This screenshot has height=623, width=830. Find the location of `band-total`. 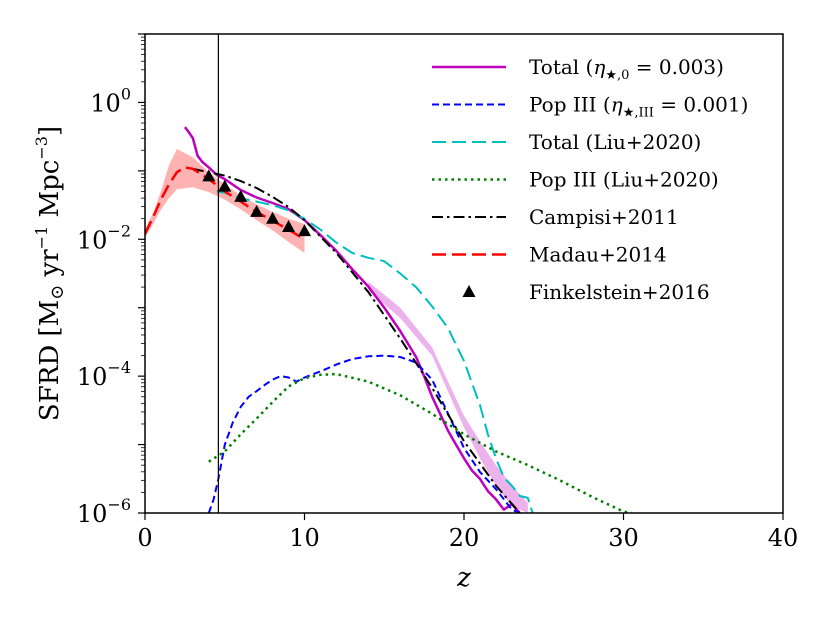

band-total is located at coordinates (448, 397).